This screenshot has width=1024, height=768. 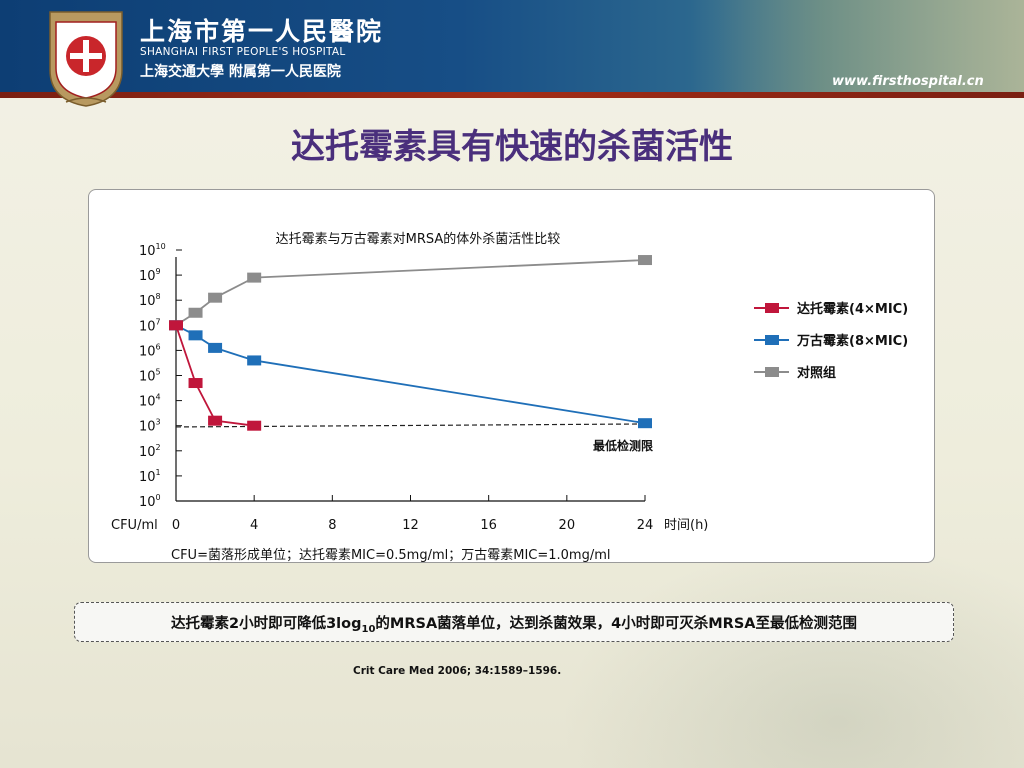 What do you see at coordinates (816, 373) in the screenshot?
I see `legend-label: 对照组` at bounding box center [816, 373].